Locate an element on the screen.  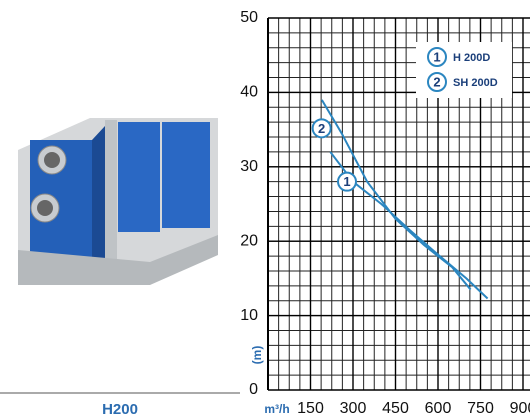
x-tick-label: 750 is located at coordinates (480, 408).